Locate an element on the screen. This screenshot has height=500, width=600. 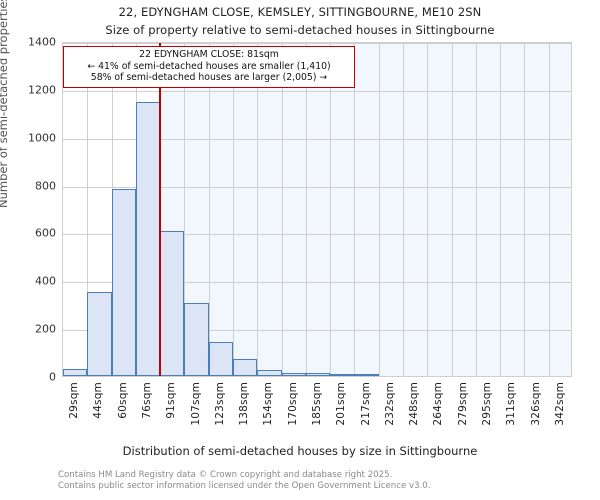
y-tick-1400: 1400 is located at coordinates (42, 42).